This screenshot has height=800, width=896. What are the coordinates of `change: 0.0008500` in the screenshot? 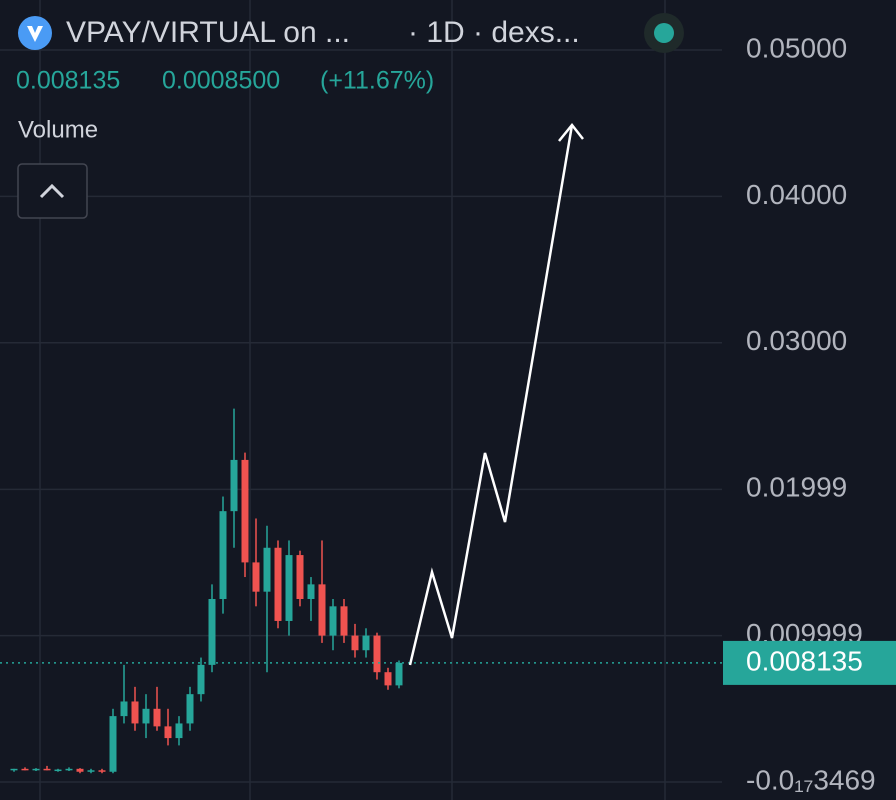 It's located at (221, 81).